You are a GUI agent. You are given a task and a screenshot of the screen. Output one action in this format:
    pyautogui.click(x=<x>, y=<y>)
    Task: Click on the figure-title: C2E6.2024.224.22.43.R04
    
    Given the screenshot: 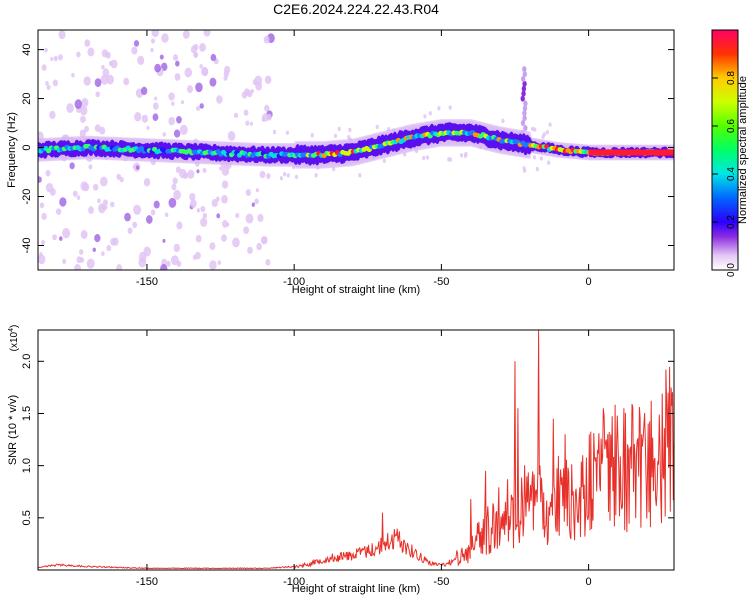 What is the action you would take?
    pyautogui.click(x=356, y=9)
    